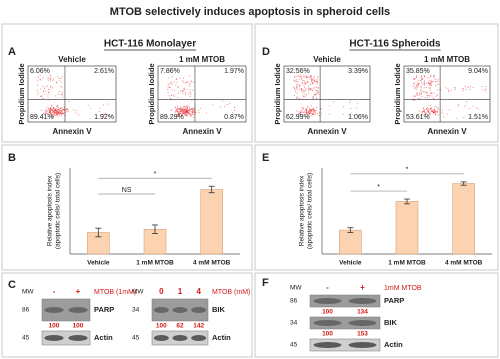  I want to click on mw-marker: 45, so click(136, 338).